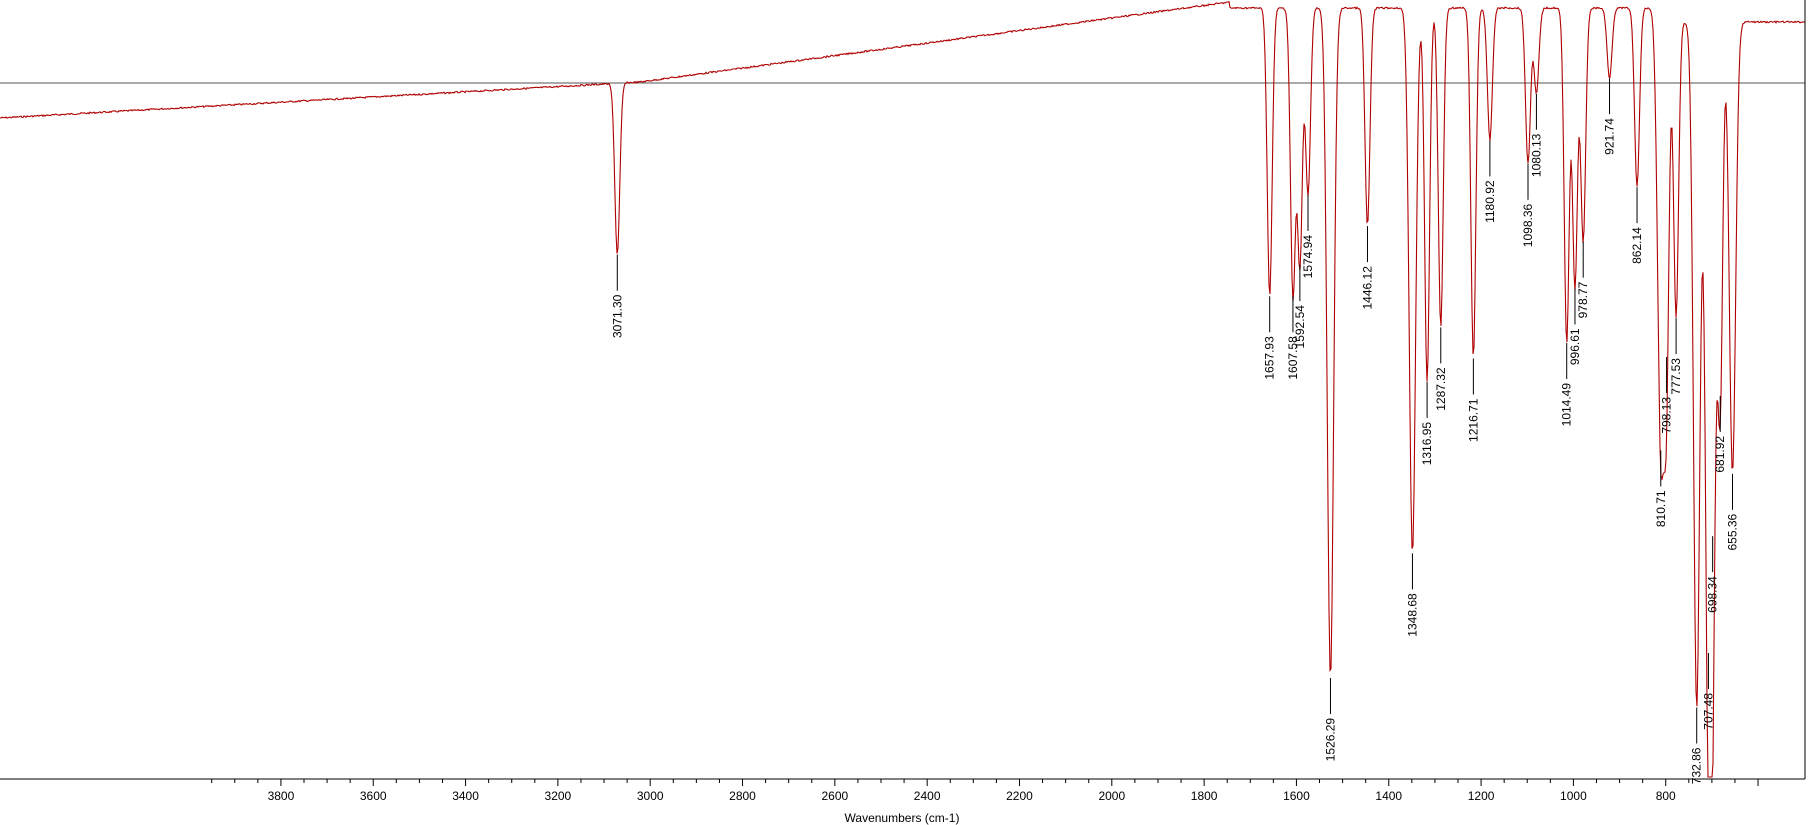  Describe the element at coordinates (927, 796) in the screenshot. I see `x-tick-label: 2400` at that location.